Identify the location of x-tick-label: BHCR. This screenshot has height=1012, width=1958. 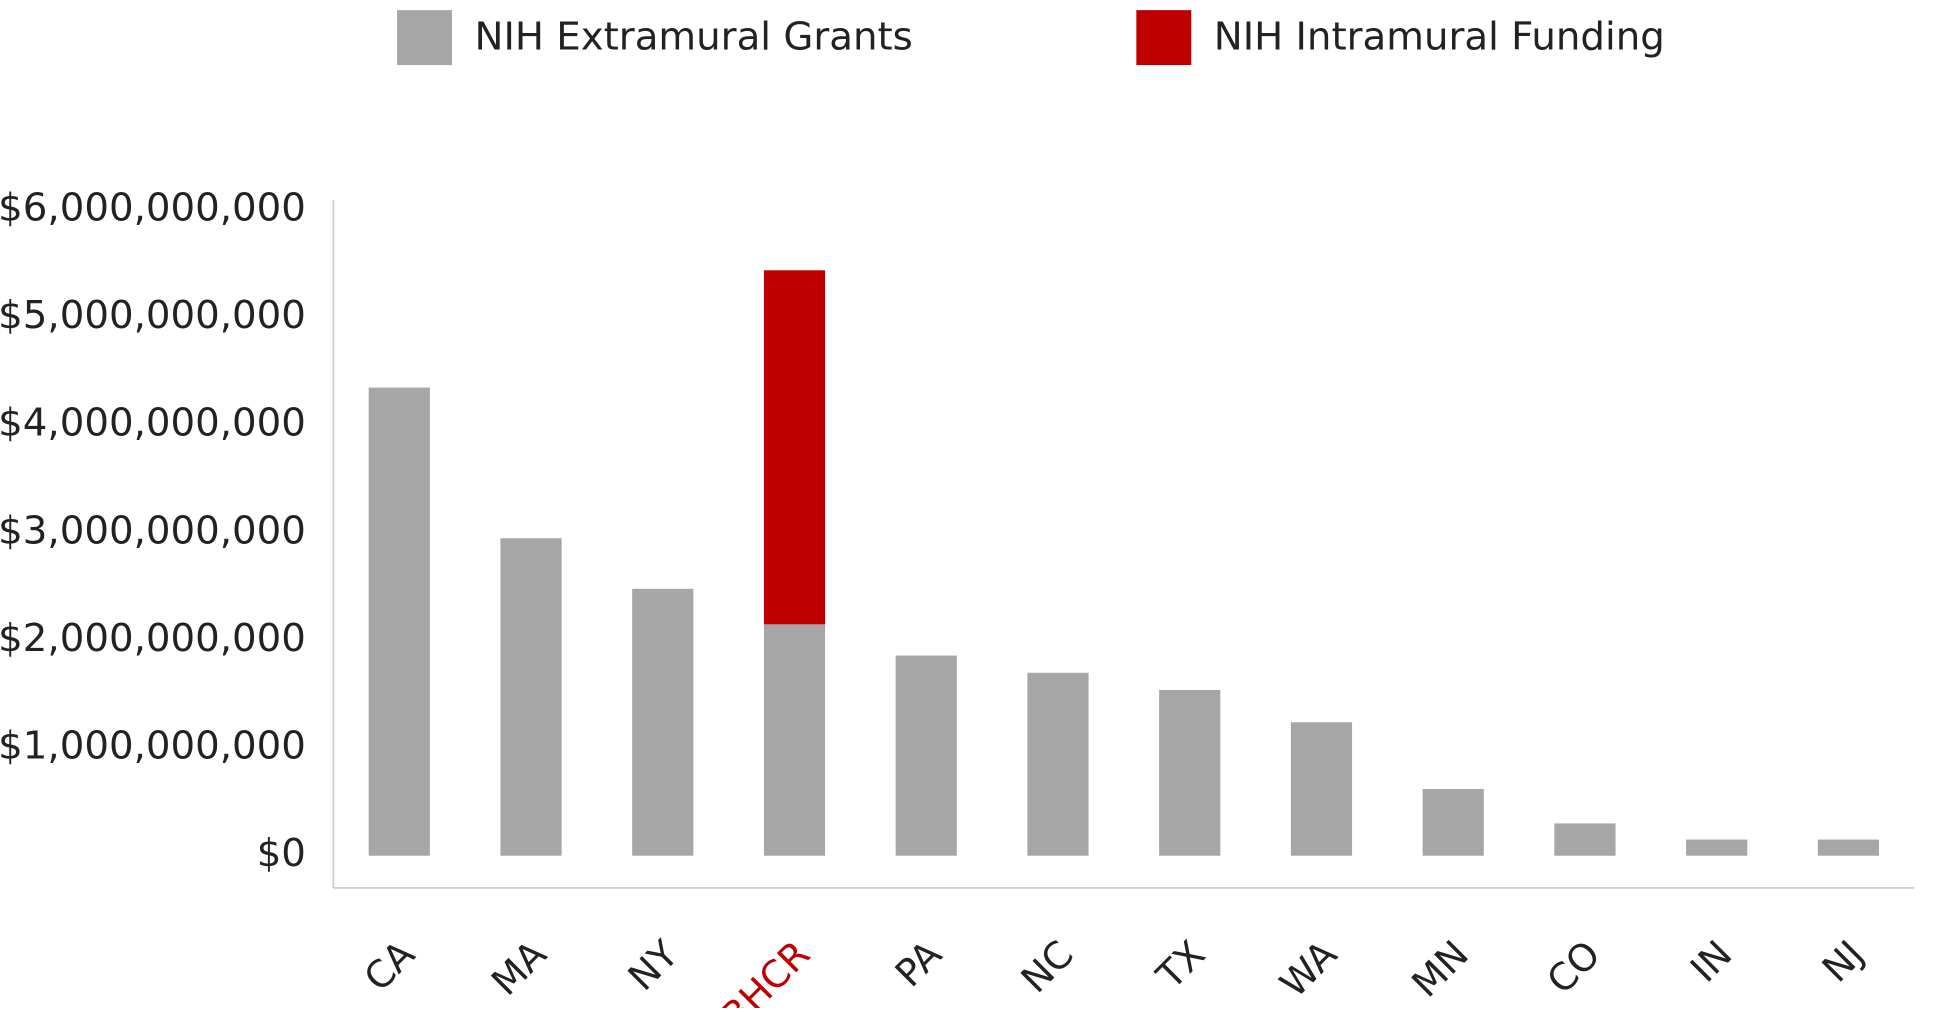
(765, 970).